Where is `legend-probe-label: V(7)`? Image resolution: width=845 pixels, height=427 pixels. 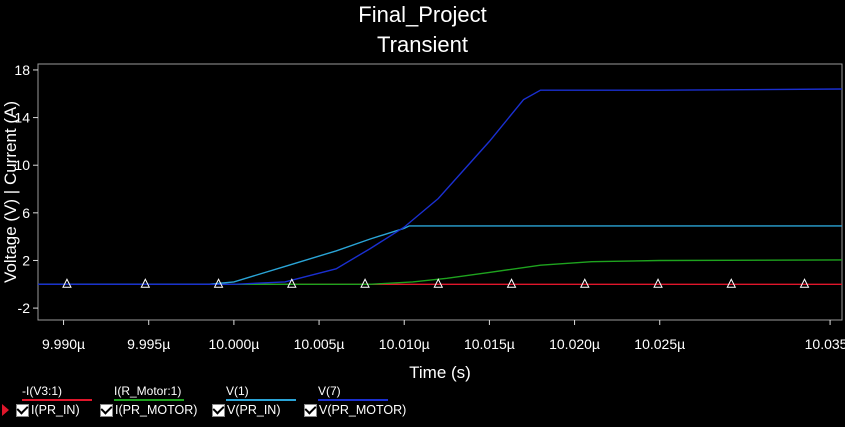 legend-probe-label: V(7) is located at coordinates (329, 391).